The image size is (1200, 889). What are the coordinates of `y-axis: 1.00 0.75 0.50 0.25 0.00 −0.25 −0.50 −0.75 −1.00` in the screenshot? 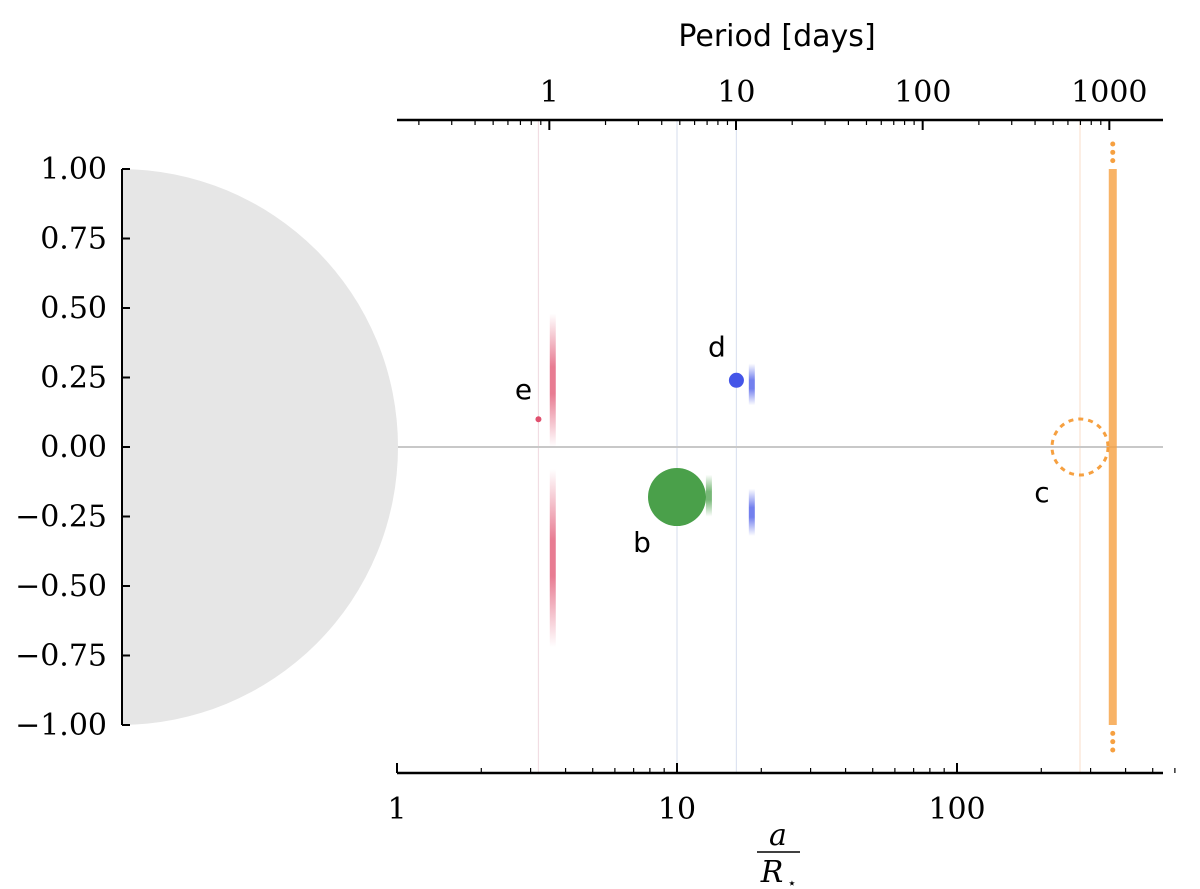 It's located at (72, 447).